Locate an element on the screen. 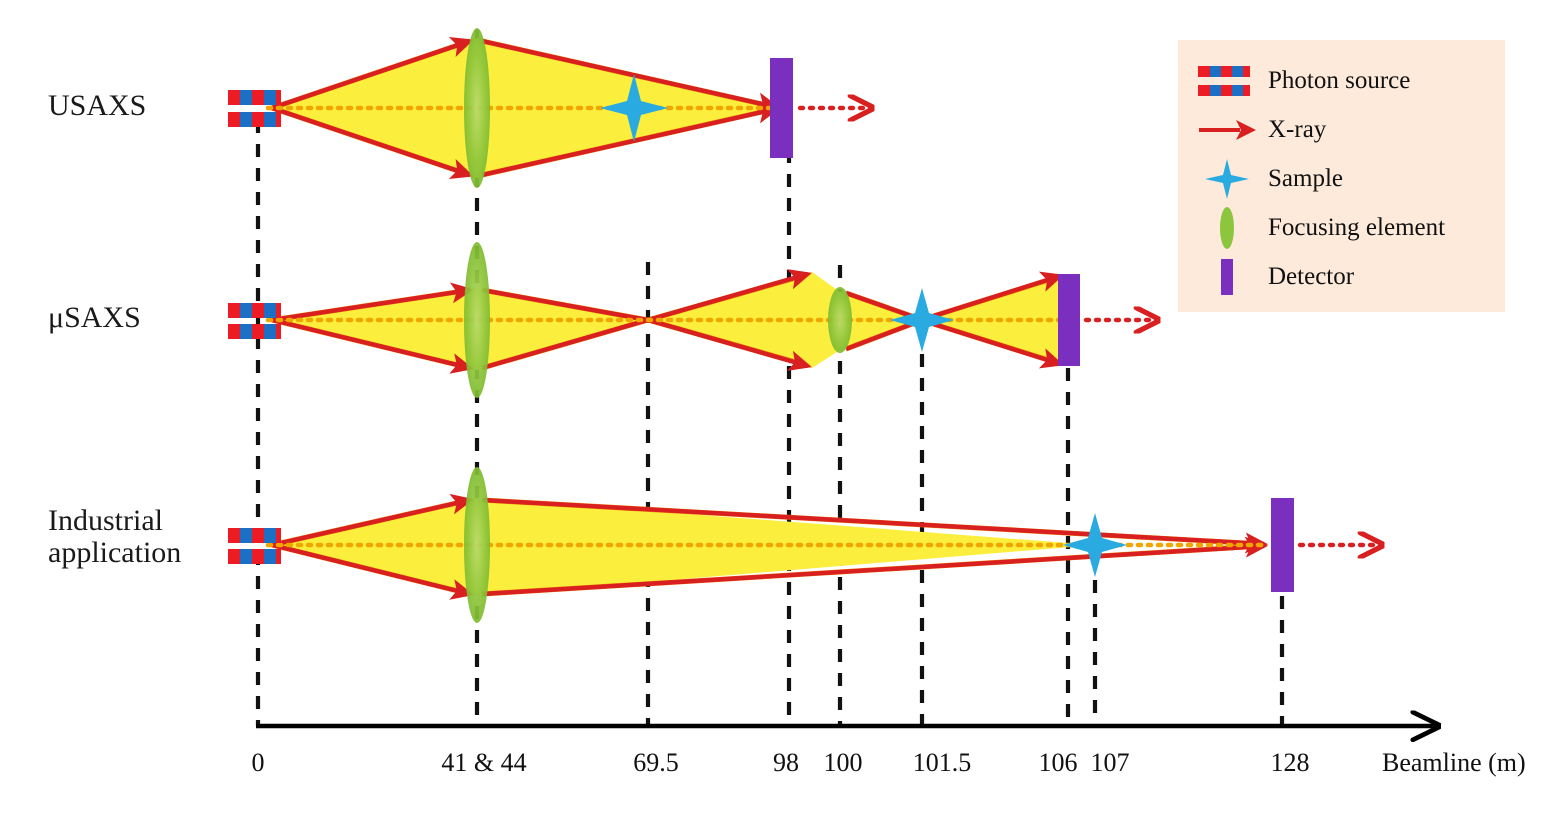  legend-item-xray: X-ray is located at coordinates (1341, 129).